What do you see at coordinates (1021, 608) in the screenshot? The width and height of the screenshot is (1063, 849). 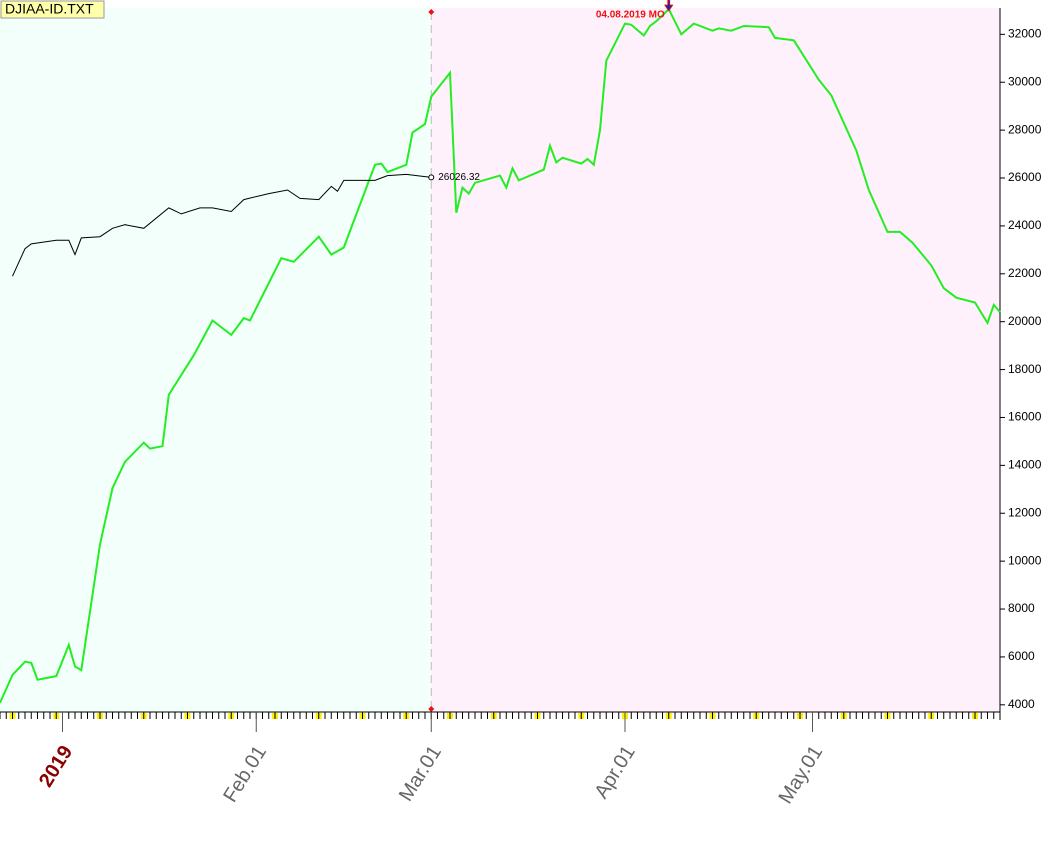 I see `y-tick-label: 8000` at bounding box center [1021, 608].